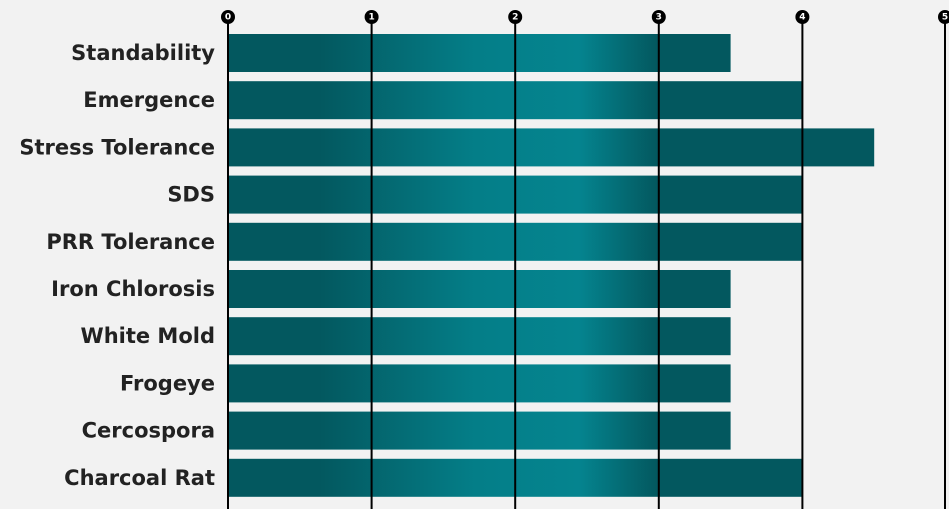 The width and height of the screenshot is (949, 509). I want to click on x-tick-label: 4, so click(802, 18).